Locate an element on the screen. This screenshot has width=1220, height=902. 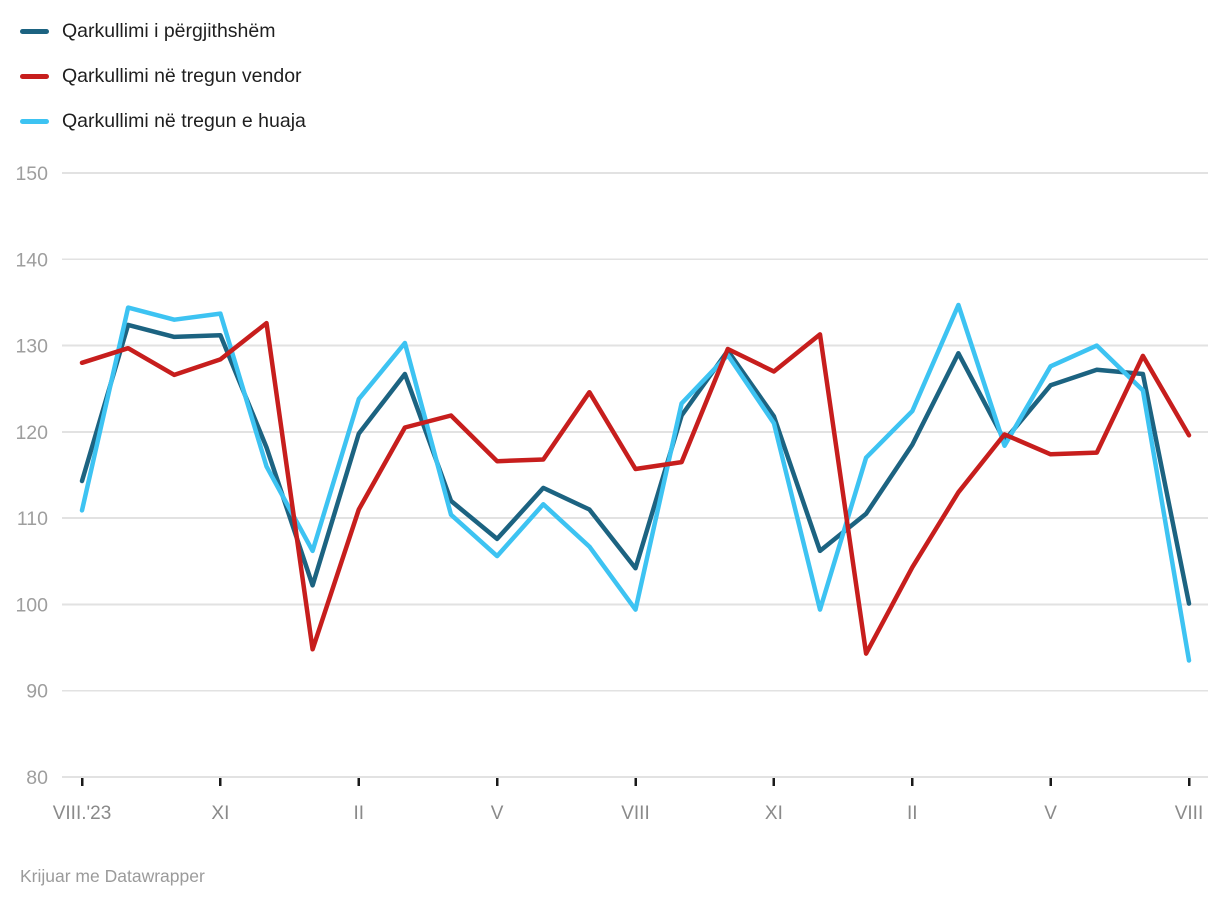
y-axis-label-130: 130 is located at coordinates (31, 347).